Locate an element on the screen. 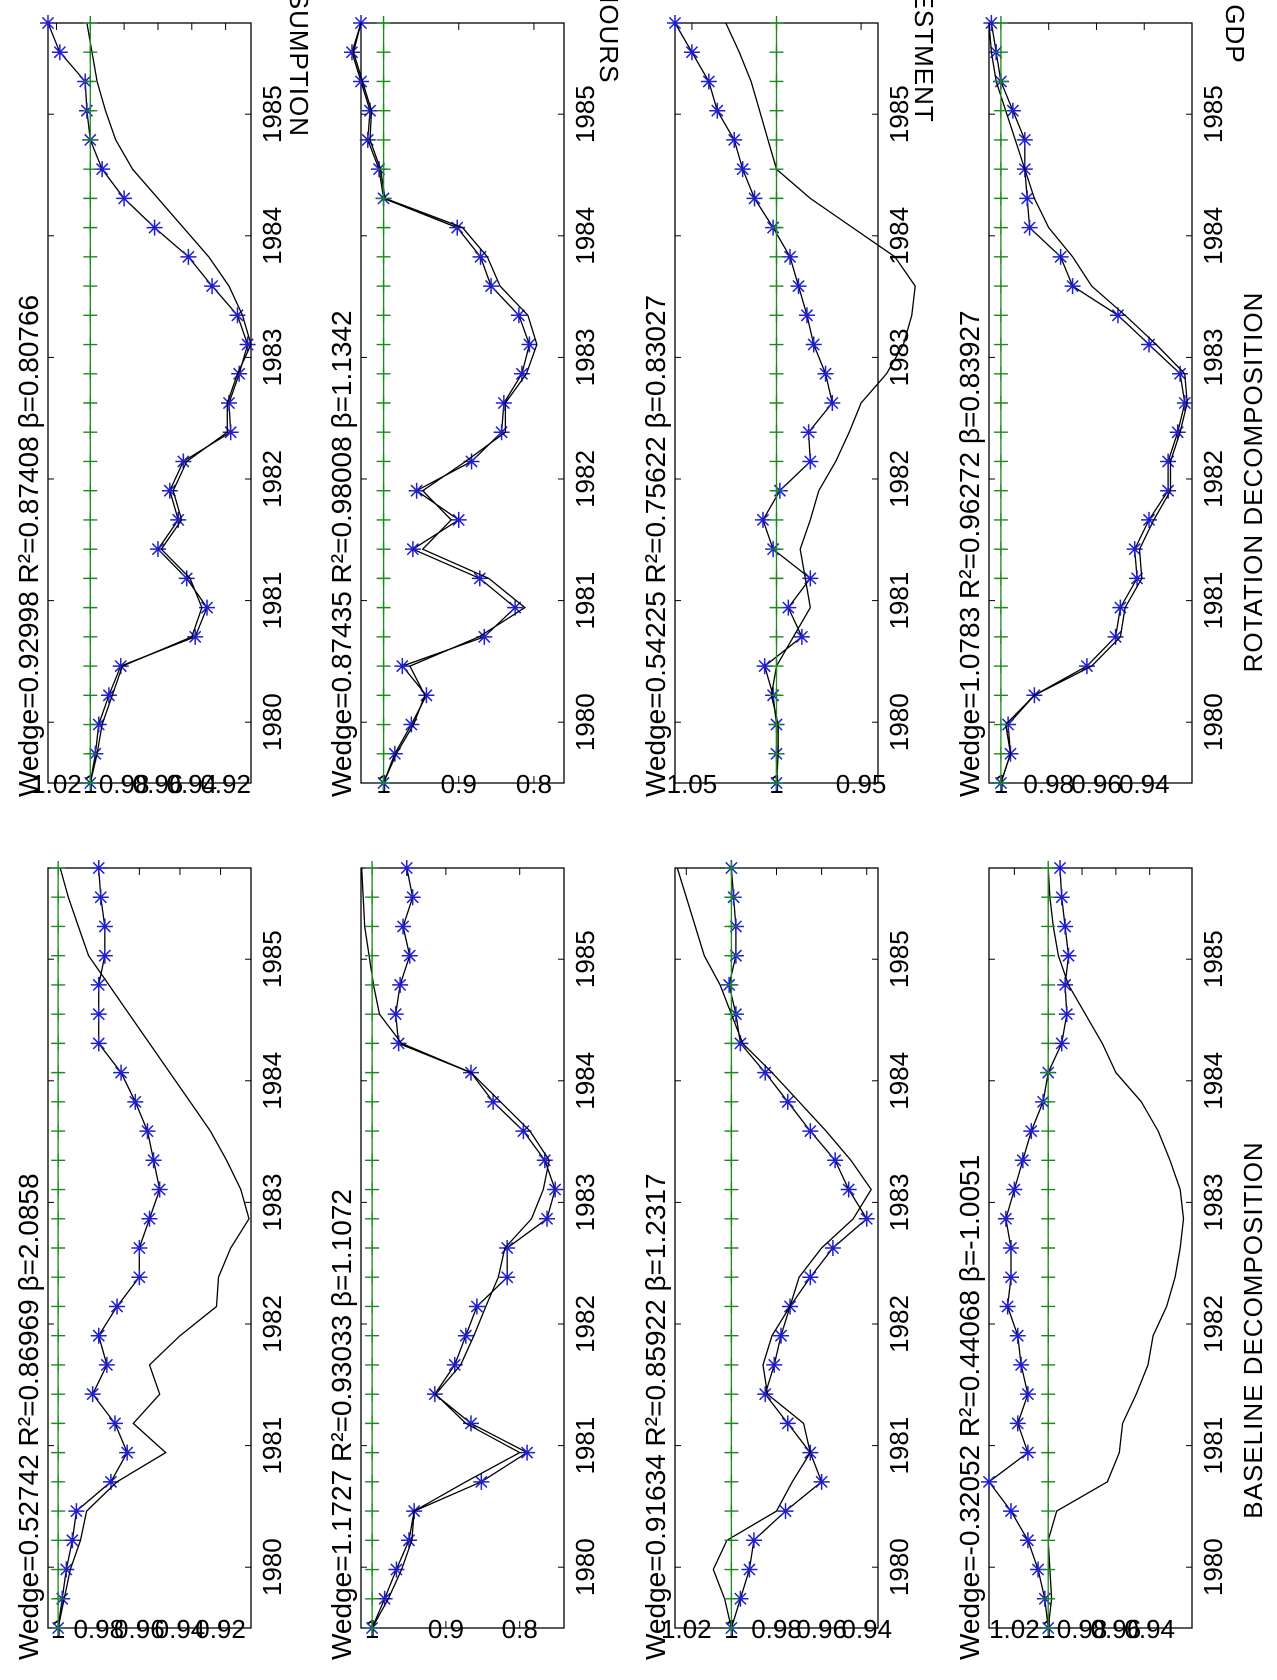  x-tick-label: 1984 is located at coordinates (272, 236).